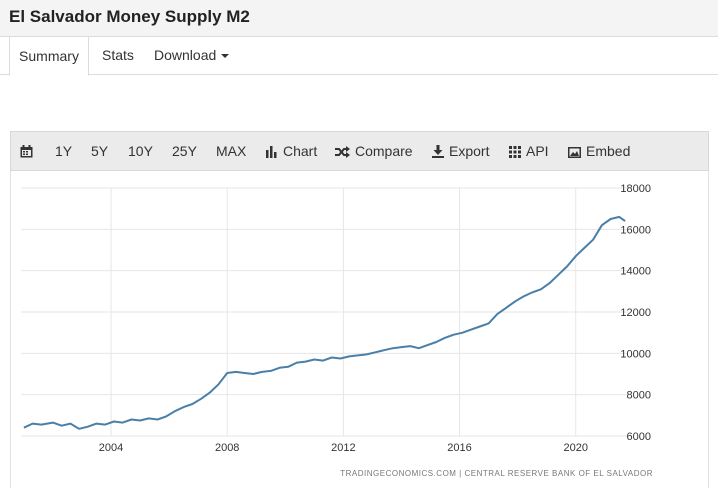 This screenshot has height=488, width=718. Describe the element at coordinates (635, 354) in the screenshot. I see `y-tick-label: 10000` at that location.